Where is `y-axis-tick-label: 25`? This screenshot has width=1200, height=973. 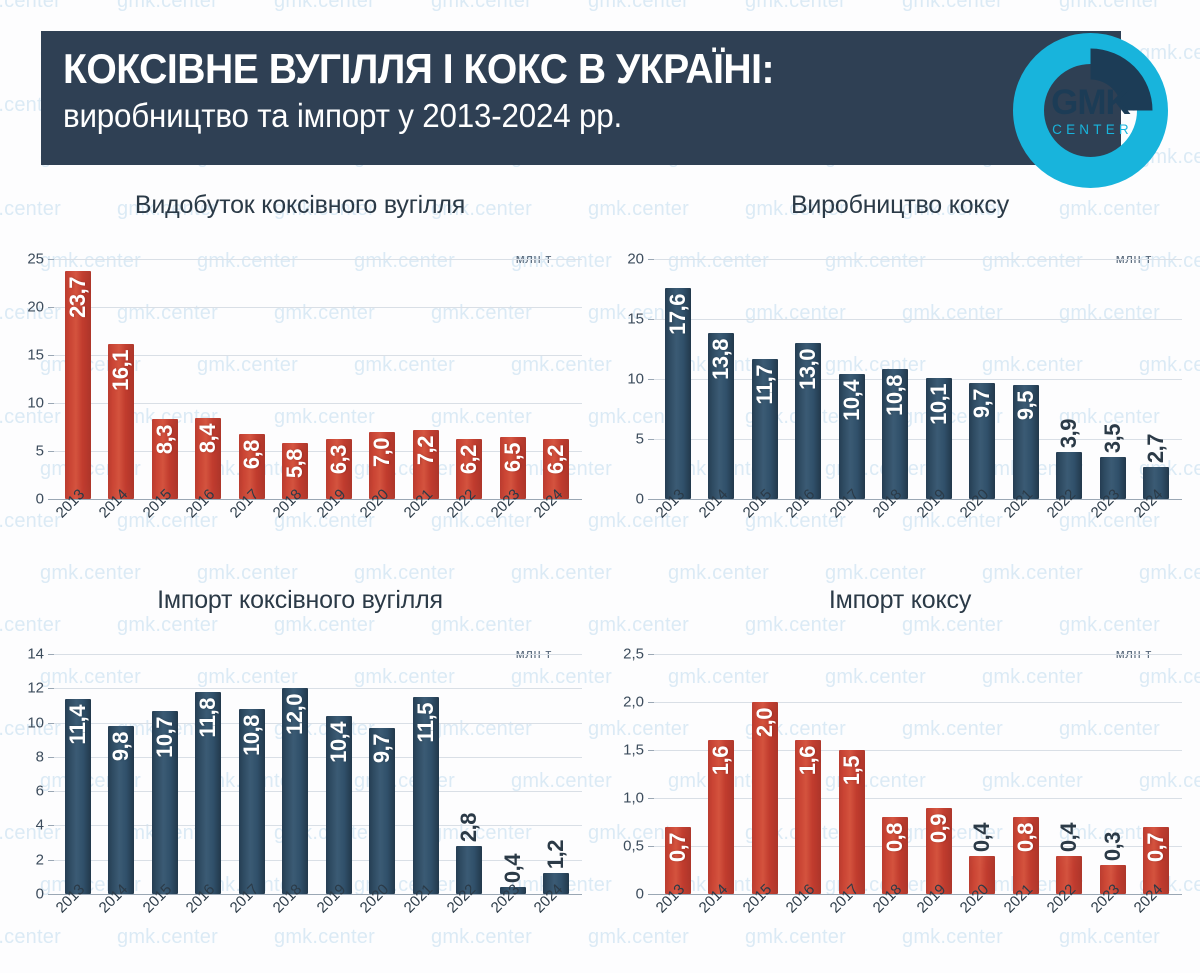
y-axis-tick-label: 25 is located at coordinates (35, 259).